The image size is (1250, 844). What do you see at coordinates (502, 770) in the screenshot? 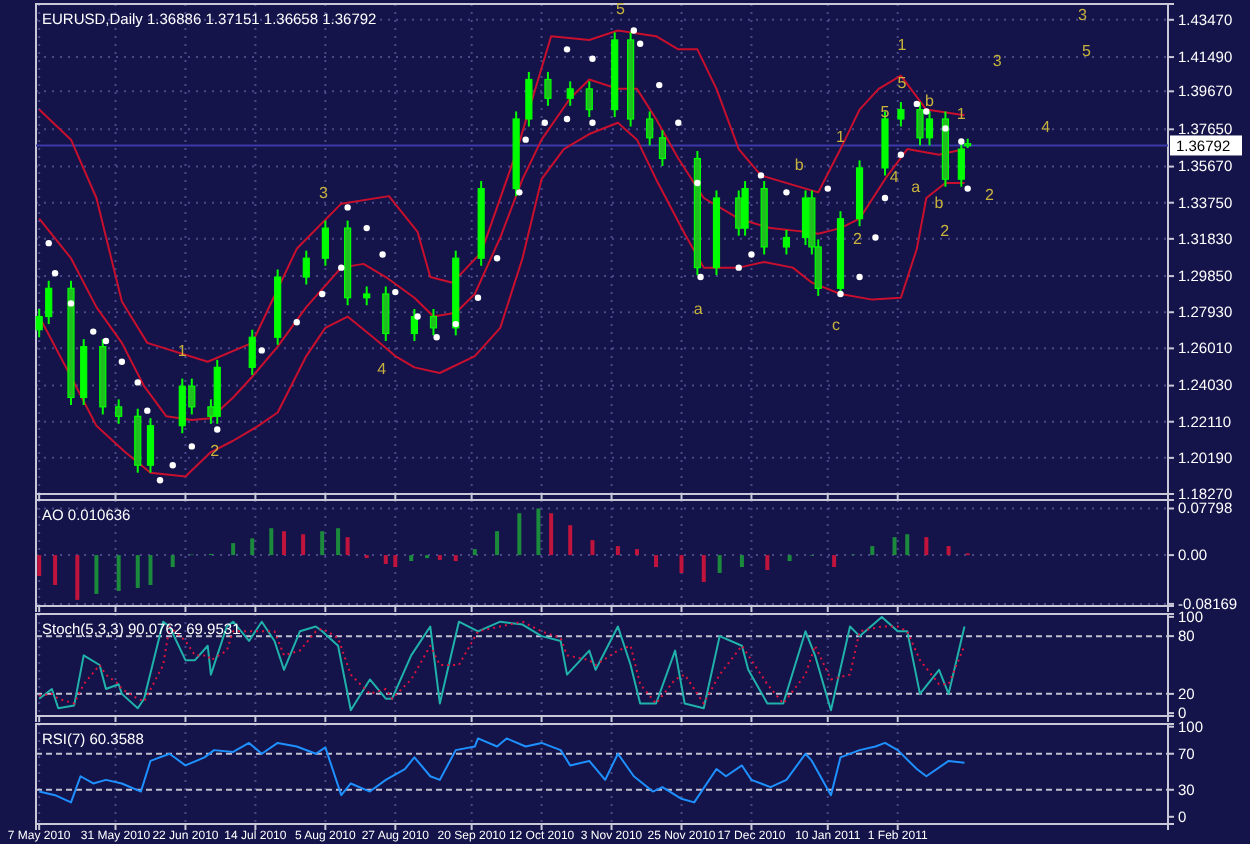
I see `line-series` at bounding box center [502, 770].